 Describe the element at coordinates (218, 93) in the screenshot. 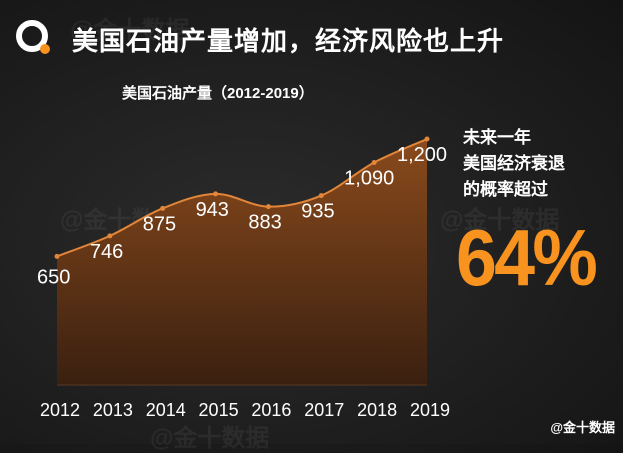

I see `chart-title: 美国石油产量（2012-2019）` at that location.